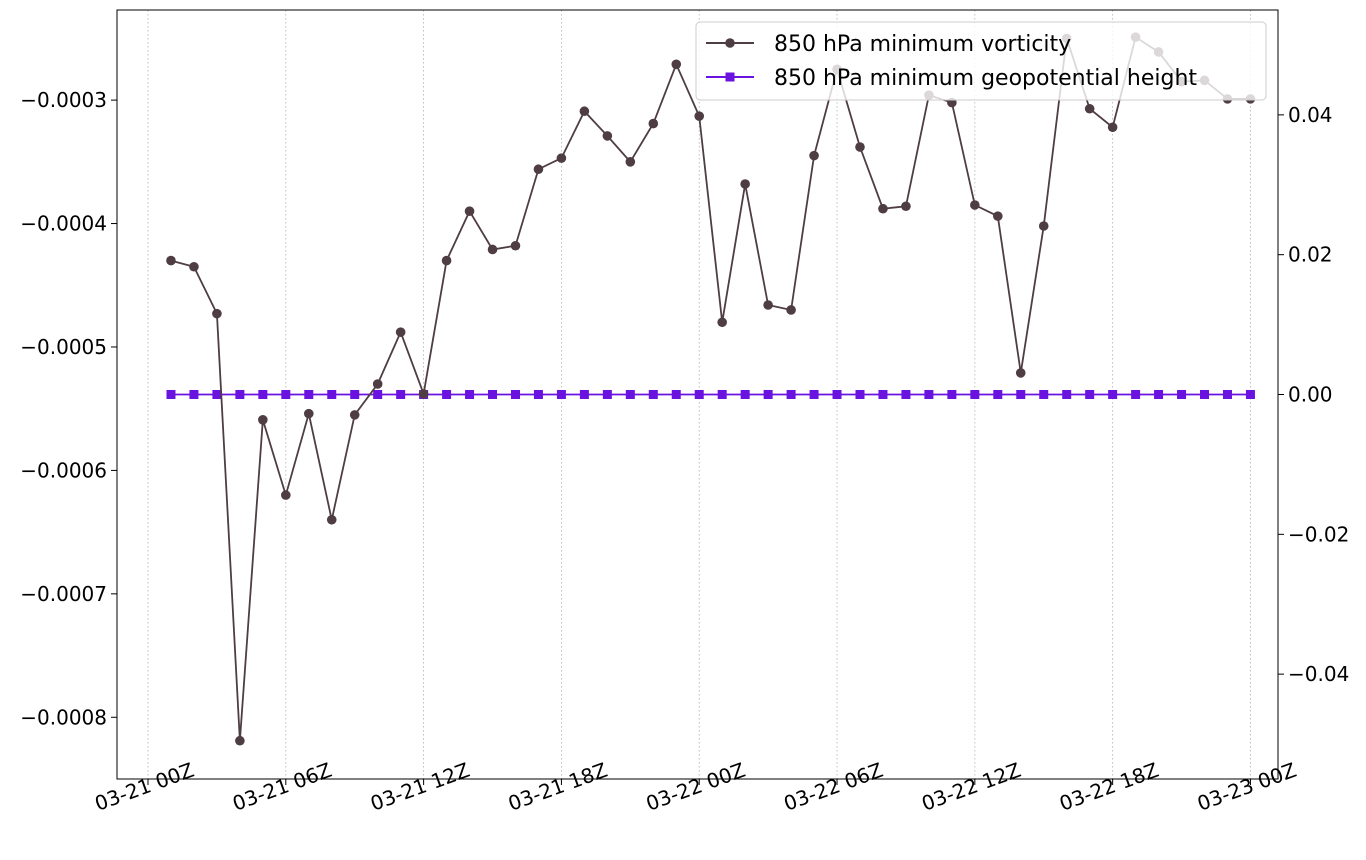 The image size is (1366, 860). Describe the element at coordinates (63, 224) in the screenshot. I see `y-left-tick-label: −0.0004` at that location.